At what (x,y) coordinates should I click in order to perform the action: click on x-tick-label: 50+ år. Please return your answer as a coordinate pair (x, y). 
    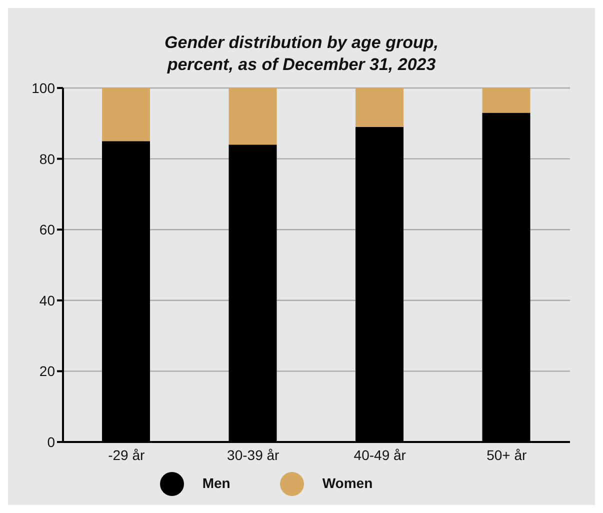
    Looking at the image, I should click on (506, 454).